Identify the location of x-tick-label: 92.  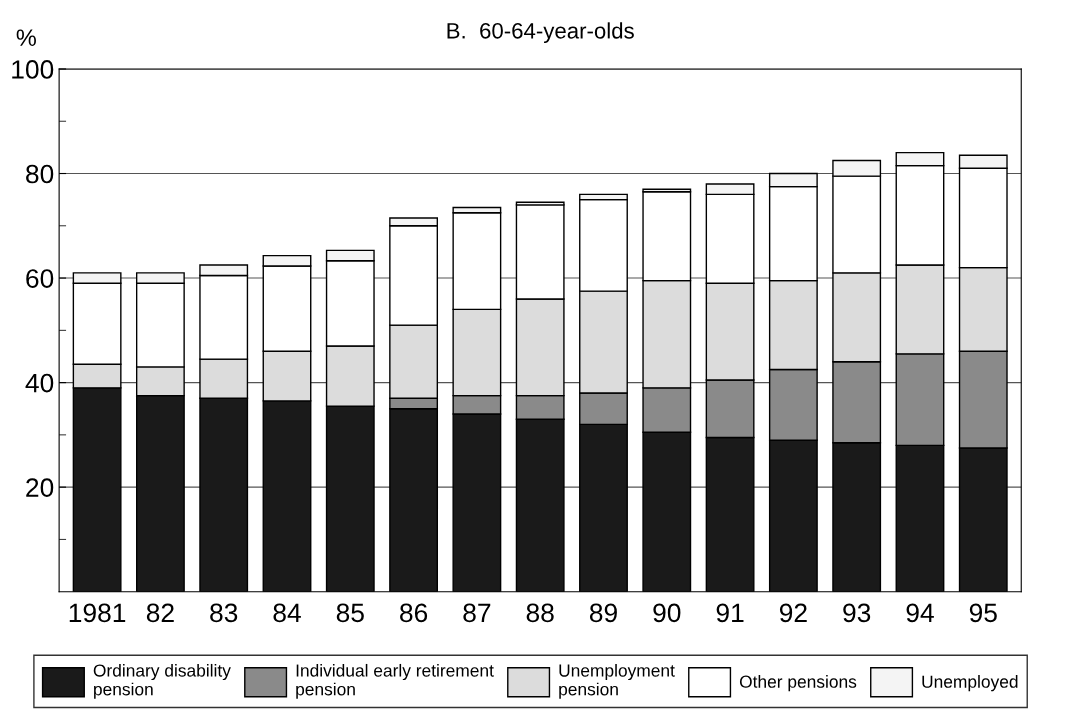
(793, 613).